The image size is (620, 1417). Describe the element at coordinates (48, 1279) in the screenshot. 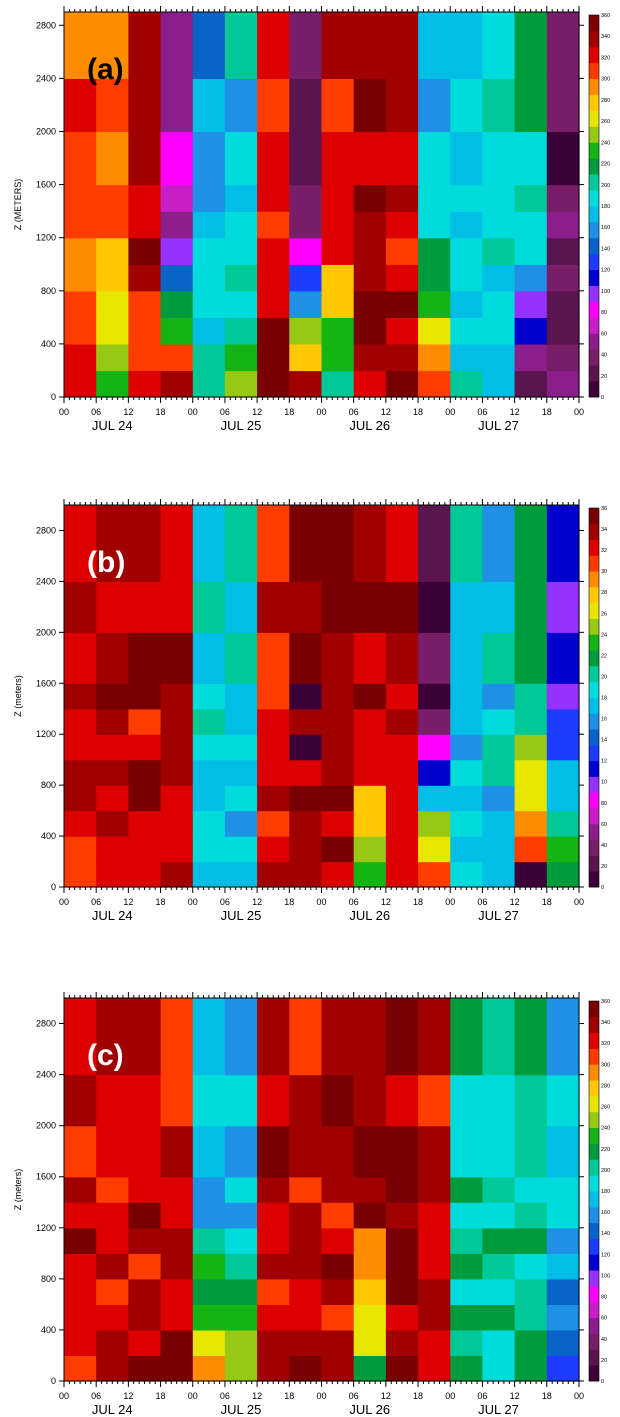

I see `y-tick-label: 800` at that location.